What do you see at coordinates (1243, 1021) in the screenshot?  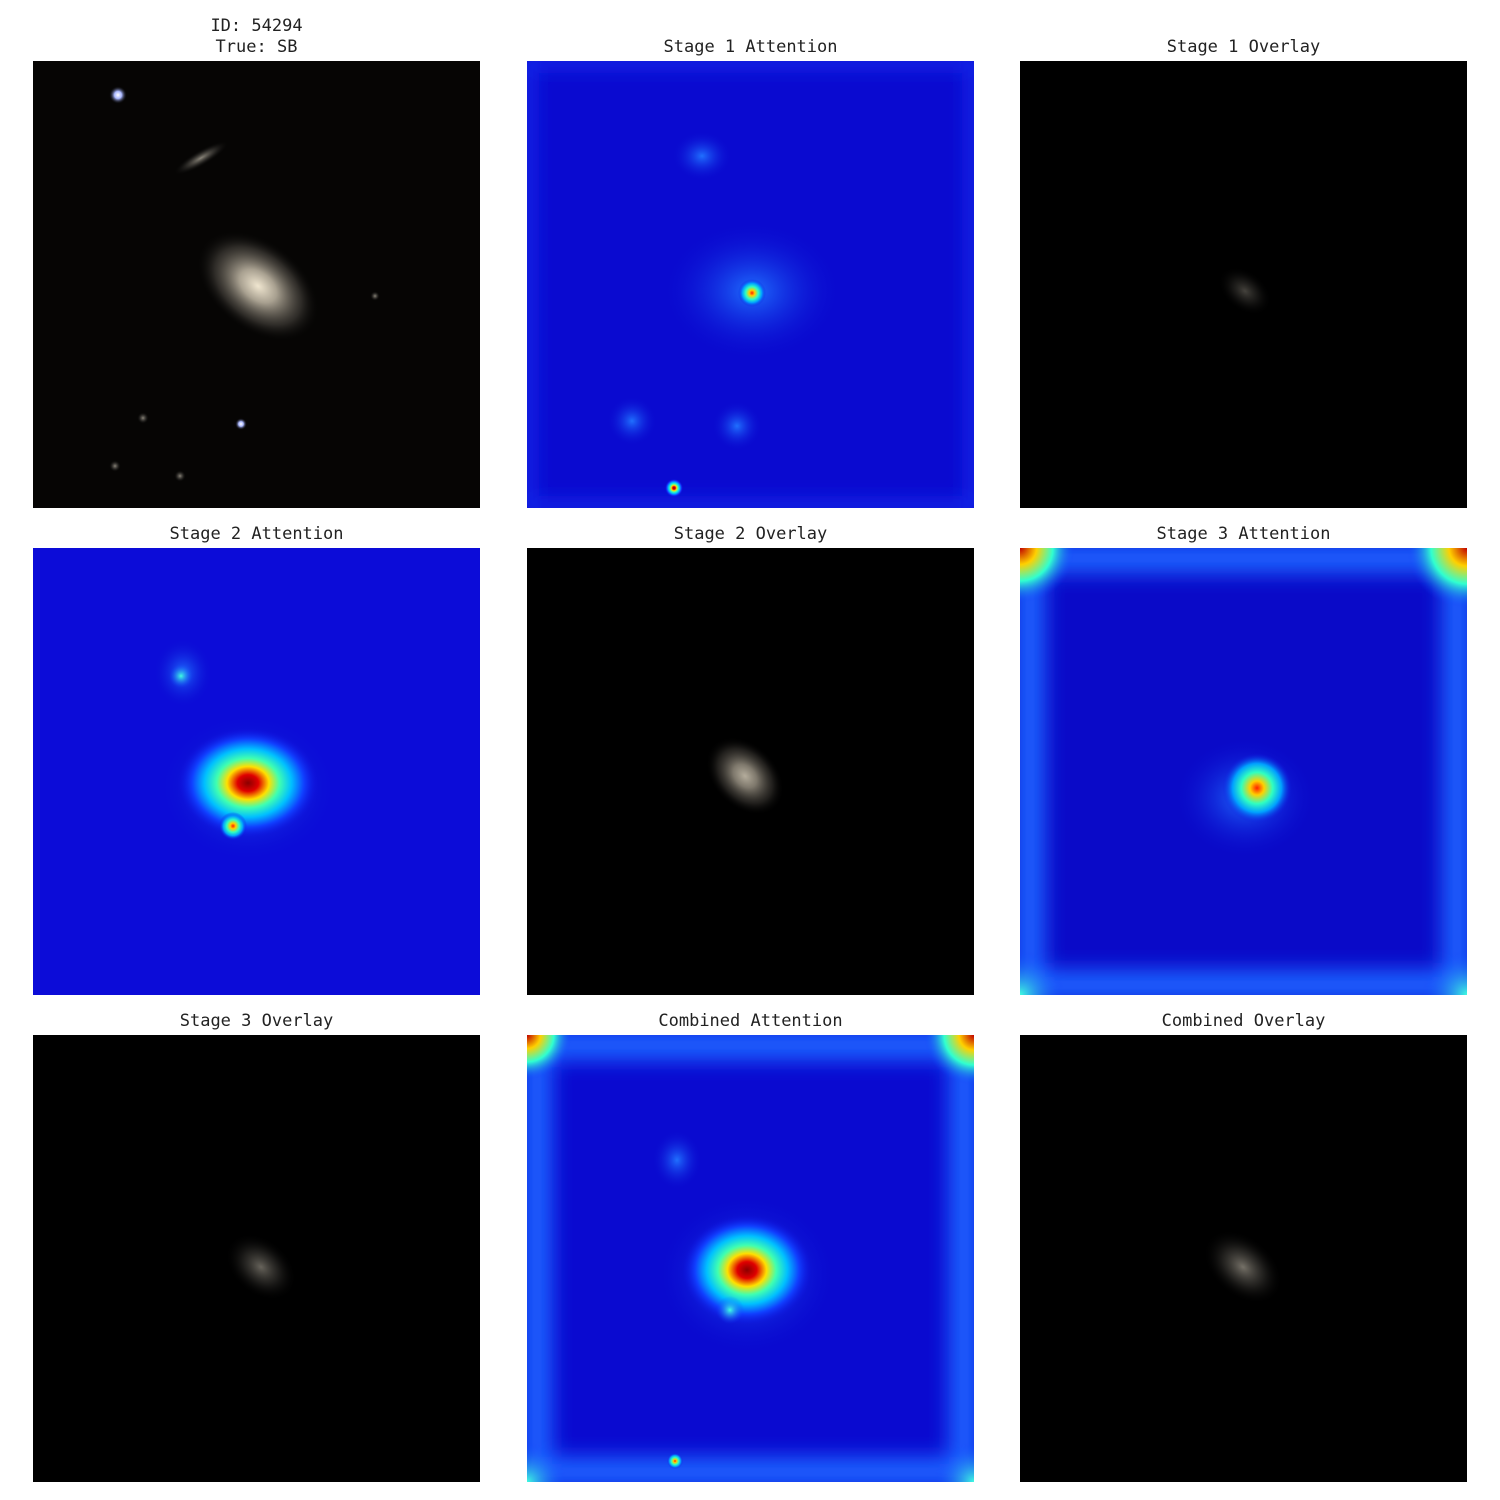 I see `panel-title: Combined Overlay` at bounding box center [1243, 1021].